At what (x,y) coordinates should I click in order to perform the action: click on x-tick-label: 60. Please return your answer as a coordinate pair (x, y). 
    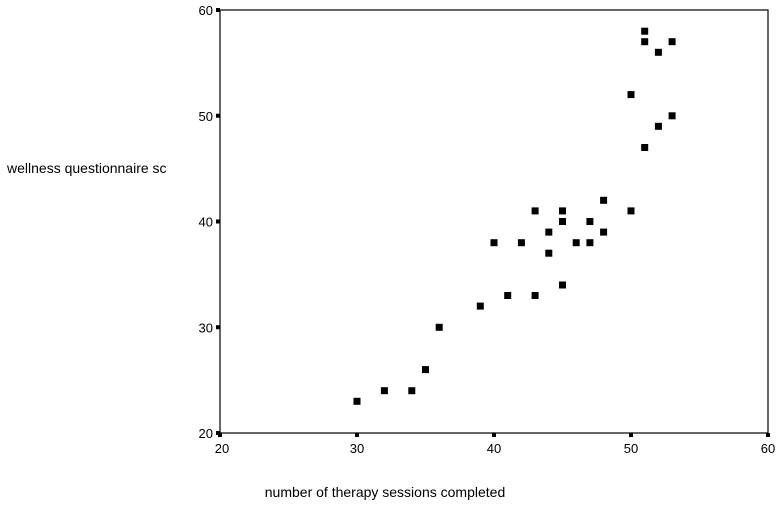
    Looking at the image, I should click on (768, 448).